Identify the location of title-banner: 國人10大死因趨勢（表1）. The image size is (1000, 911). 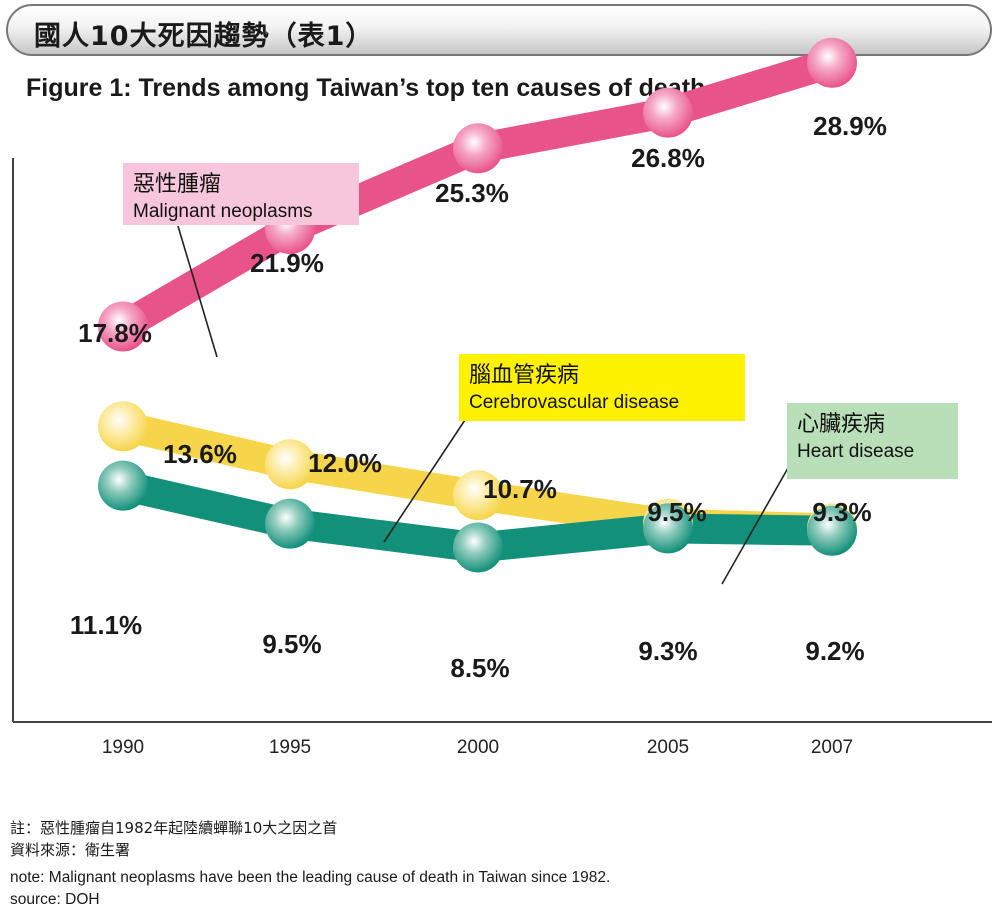
(499, 30).